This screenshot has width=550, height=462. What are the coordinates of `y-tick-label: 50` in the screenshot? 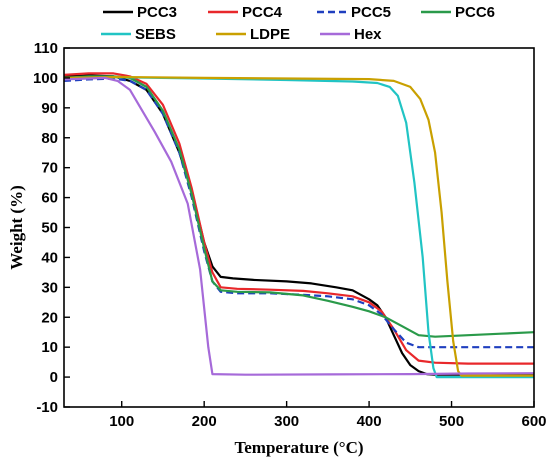 It's located at (49, 228).